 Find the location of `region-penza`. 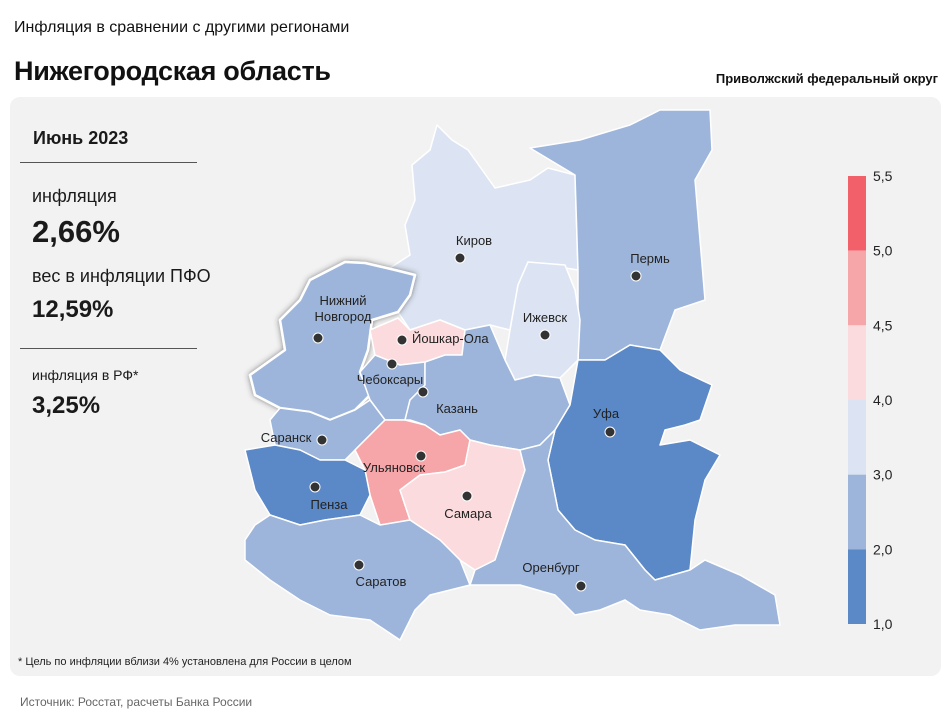

region-penza is located at coordinates (307, 485).